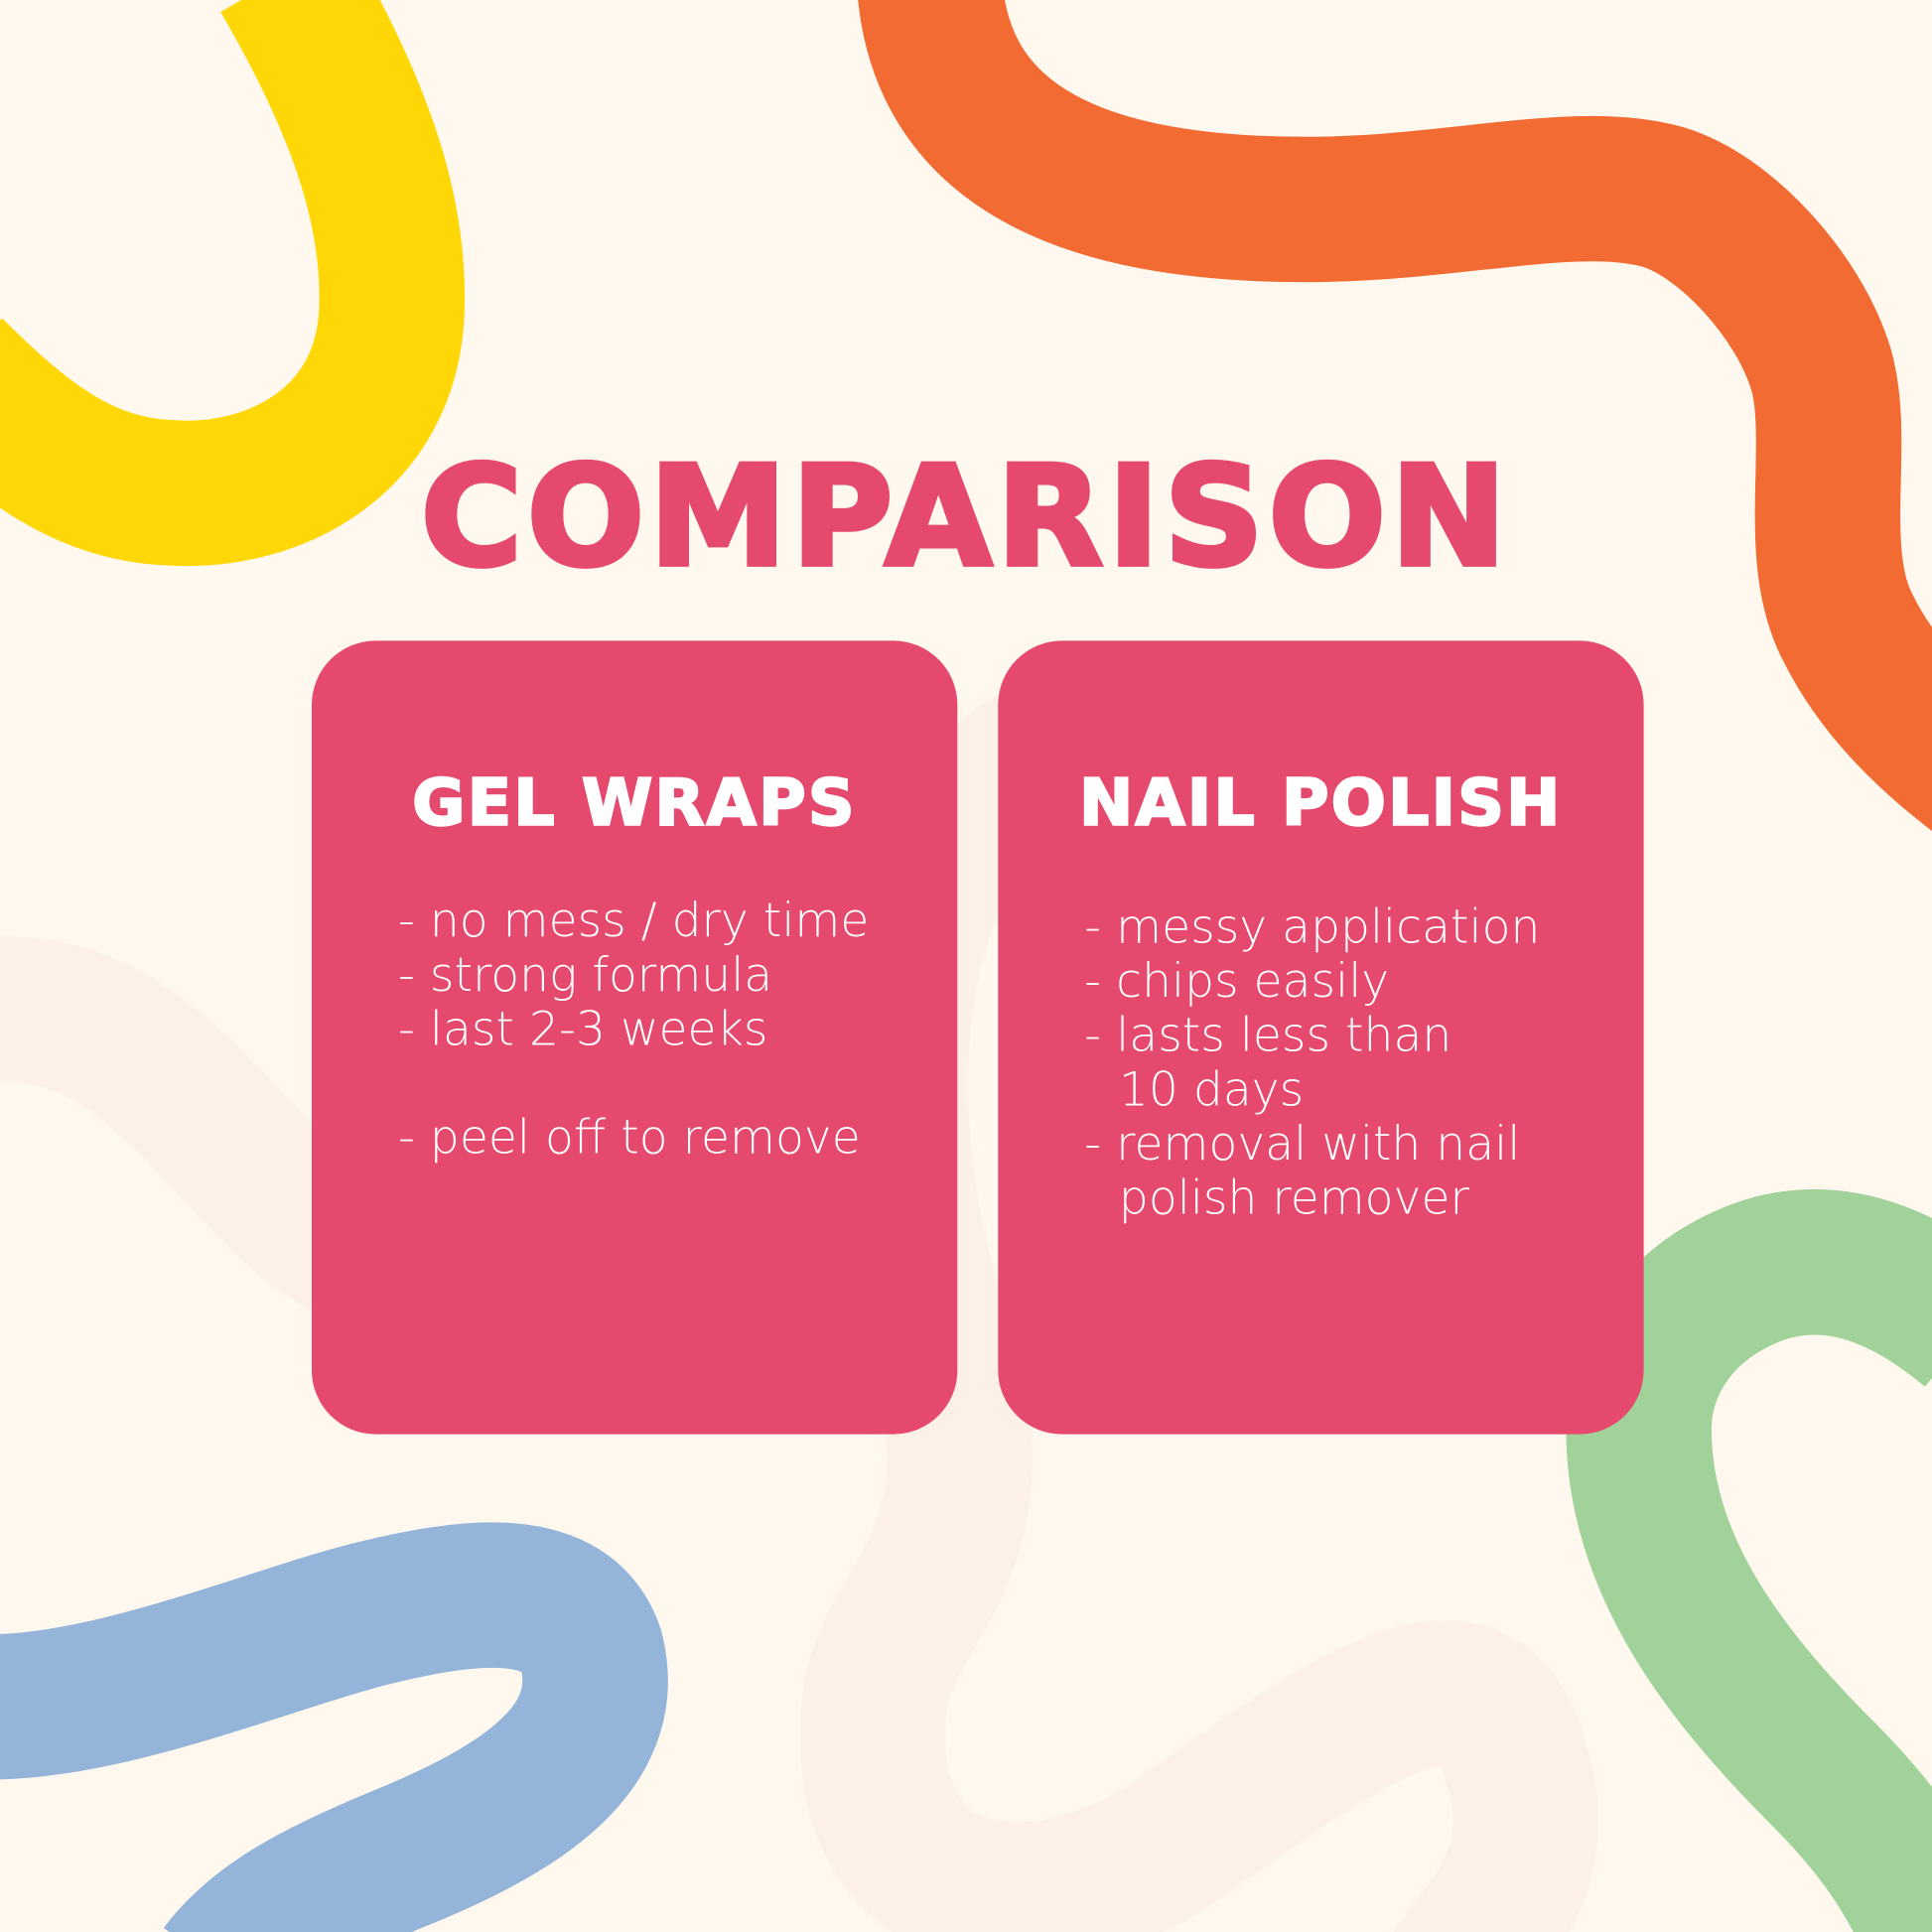 The width and height of the screenshot is (1932, 1932). What do you see at coordinates (1331, 926) in the screenshot?
I see `list-item: messy application` at bounding box center [1331, 926].